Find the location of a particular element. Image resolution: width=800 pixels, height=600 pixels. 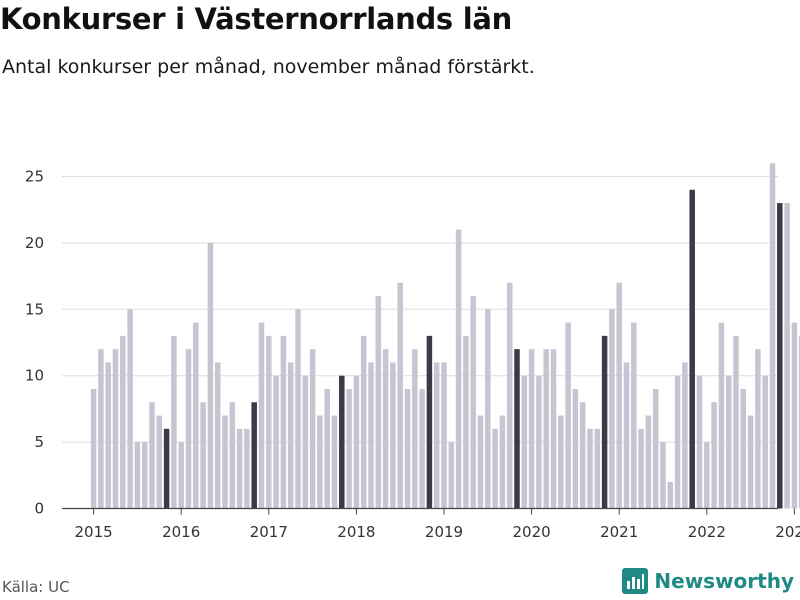

x-tick-label: 2023 is located at coordinates (787, 532).